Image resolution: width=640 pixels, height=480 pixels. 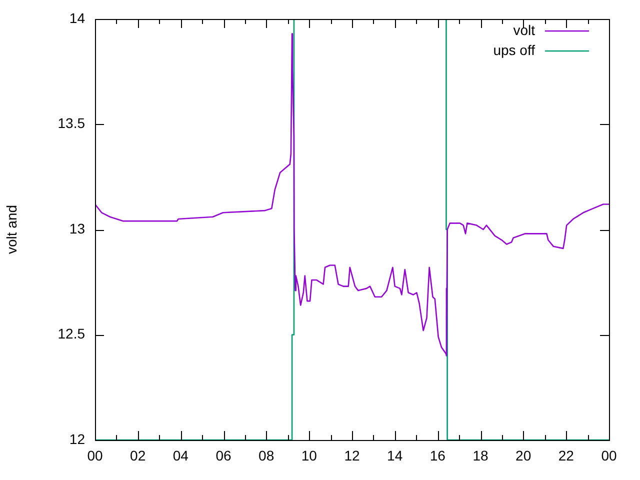 What do you see at coordinates (352, 455) in the screenshot?
I see `x-tick-label: 12` at bounding box center [352, 455].